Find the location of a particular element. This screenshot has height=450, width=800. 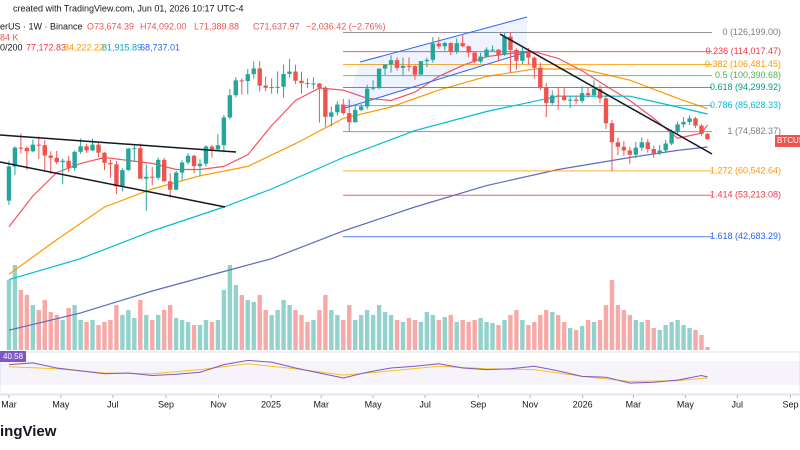

change: −2,036.42 (−2.76%) is located at coordinates (346, 26).